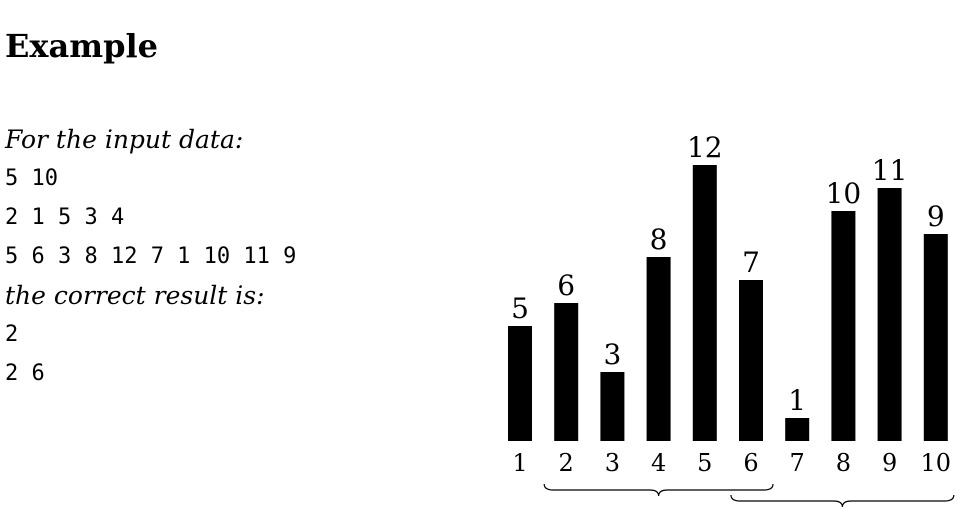 The width and height of the screenshot is (971, 526). Describe the element at coordinates (25, 373) in the screenshot. I see `result-line-2: 2 6` at that location.